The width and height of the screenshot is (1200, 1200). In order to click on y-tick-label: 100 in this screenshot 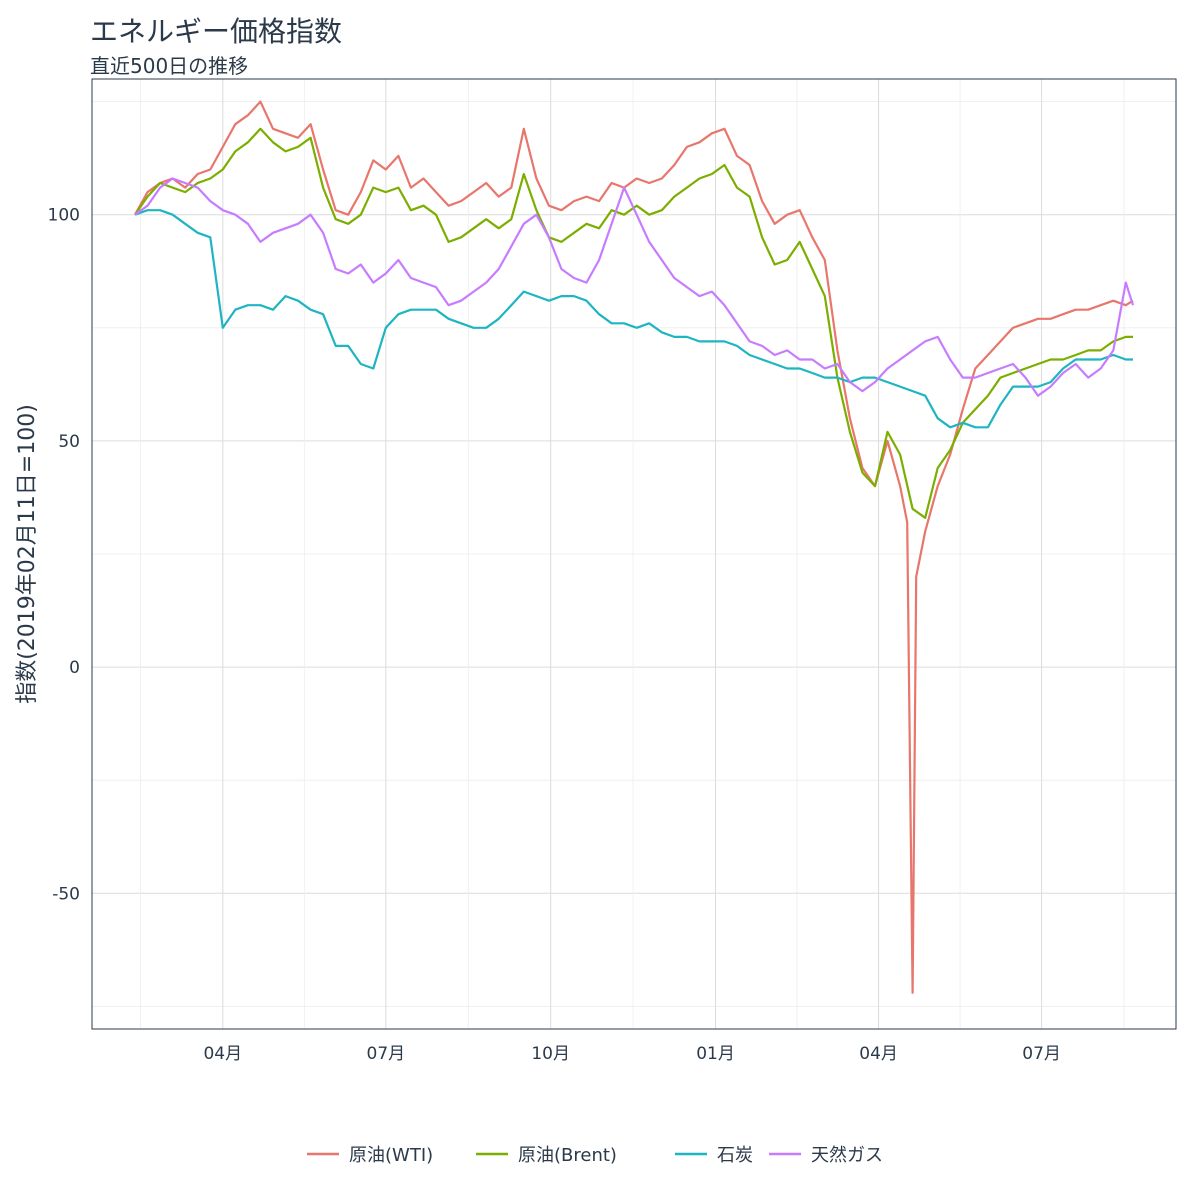, I will do `click(64, 216)`.